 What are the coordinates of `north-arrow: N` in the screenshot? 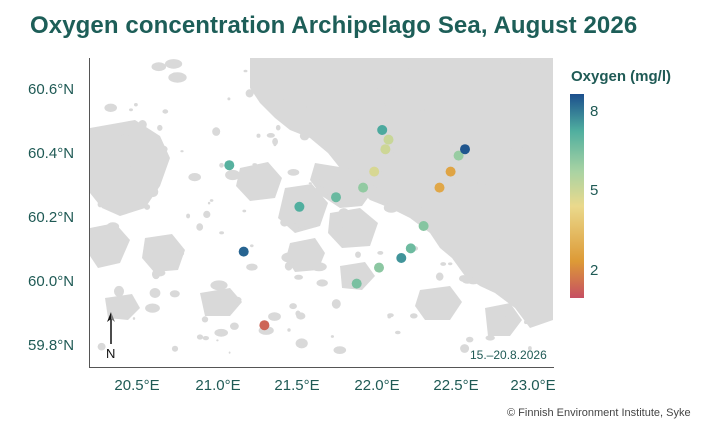 It's located at (112, 339).